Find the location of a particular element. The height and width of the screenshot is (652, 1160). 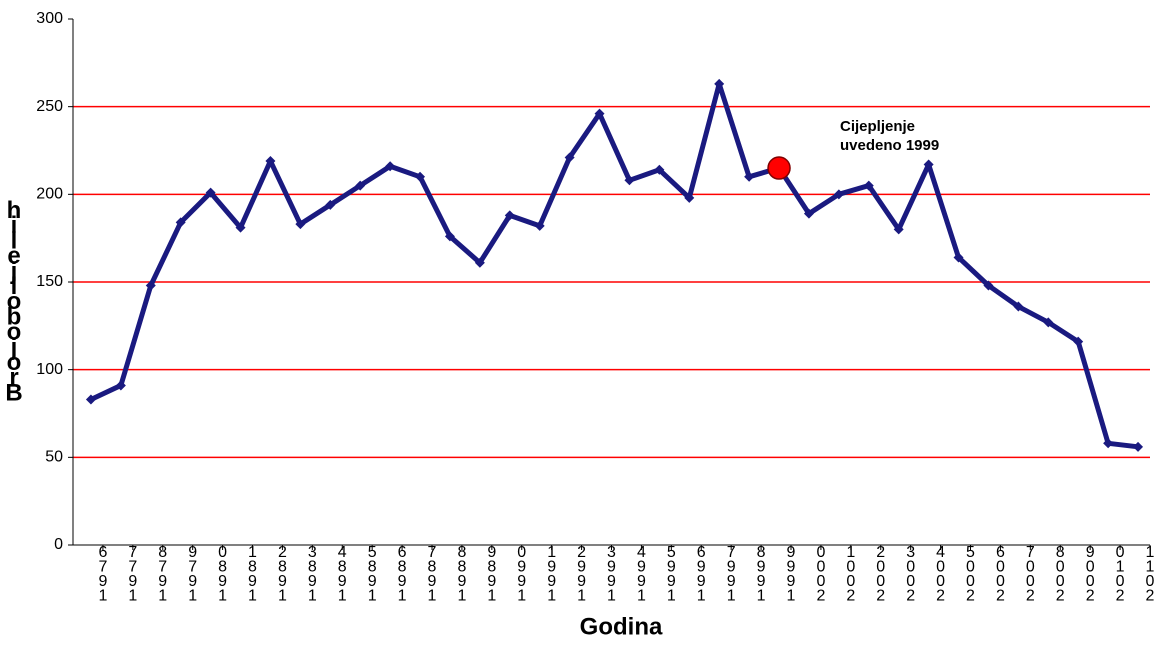

y-tick-label: 0 is located at coordinates (58, 544).